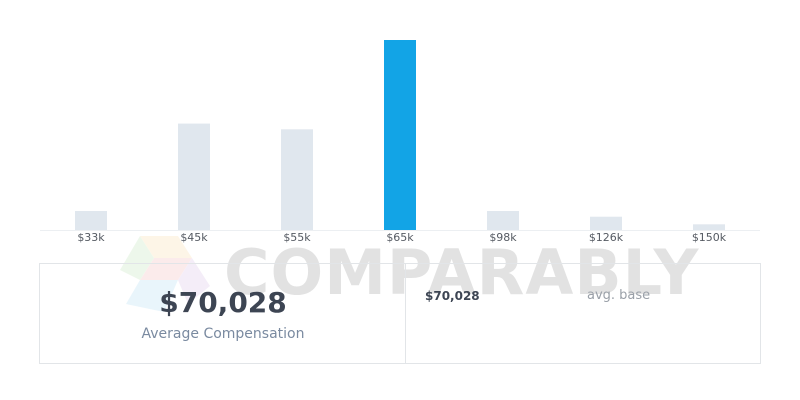  What do you see at coordinates (452, 296) in the screenshot?
I see `avg-base-value: $70,028` at bounding box center [452, 296].